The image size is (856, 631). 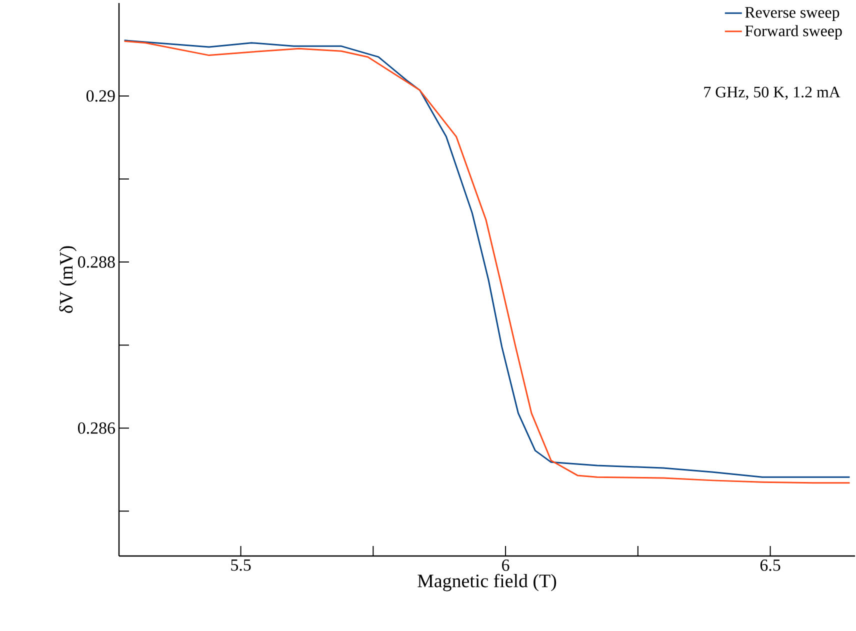 What do you see at coordinates (96, 262) in the screenshot?
I see `y-tick-label: 0.288` at bounding box center [96, 262].